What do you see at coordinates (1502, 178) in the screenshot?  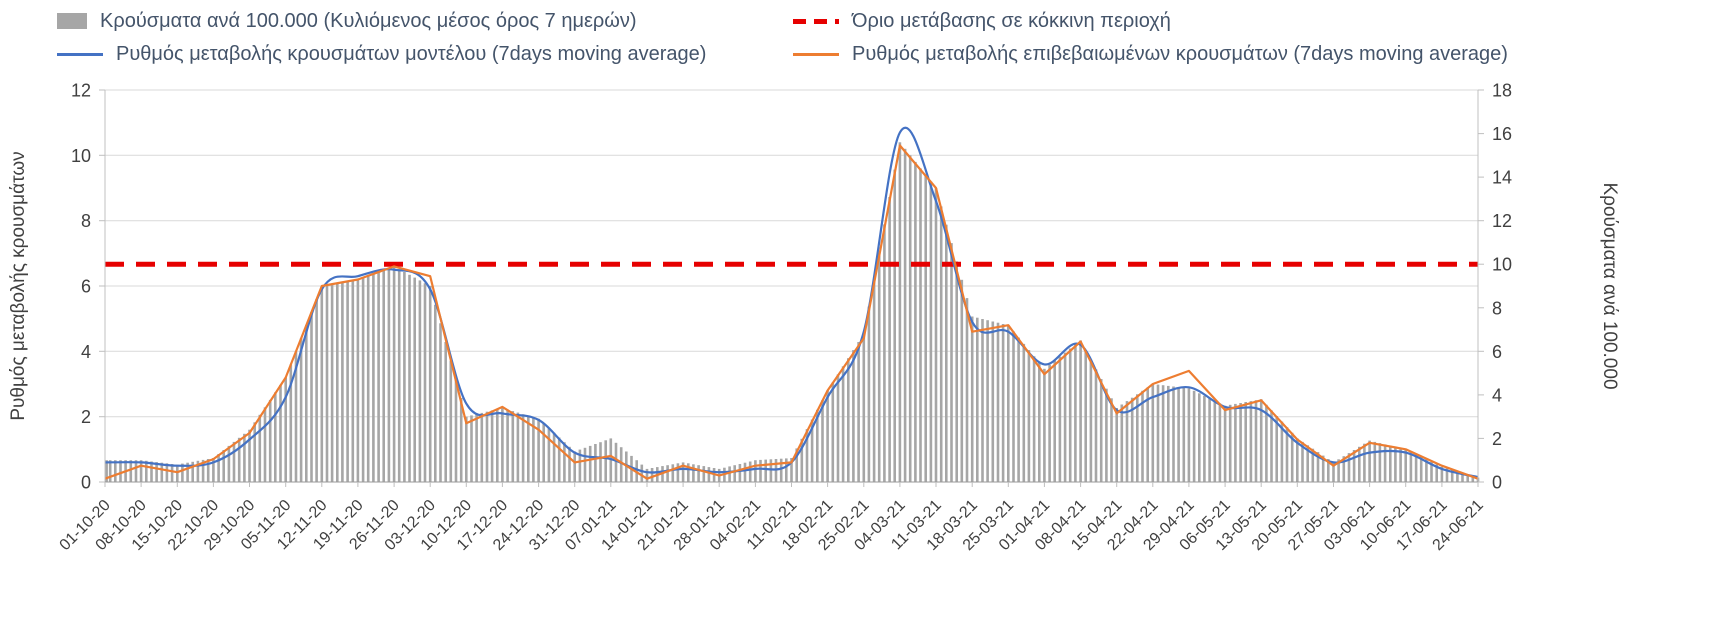 I see `svg-text: 14` at bounding box center [1502, 178].